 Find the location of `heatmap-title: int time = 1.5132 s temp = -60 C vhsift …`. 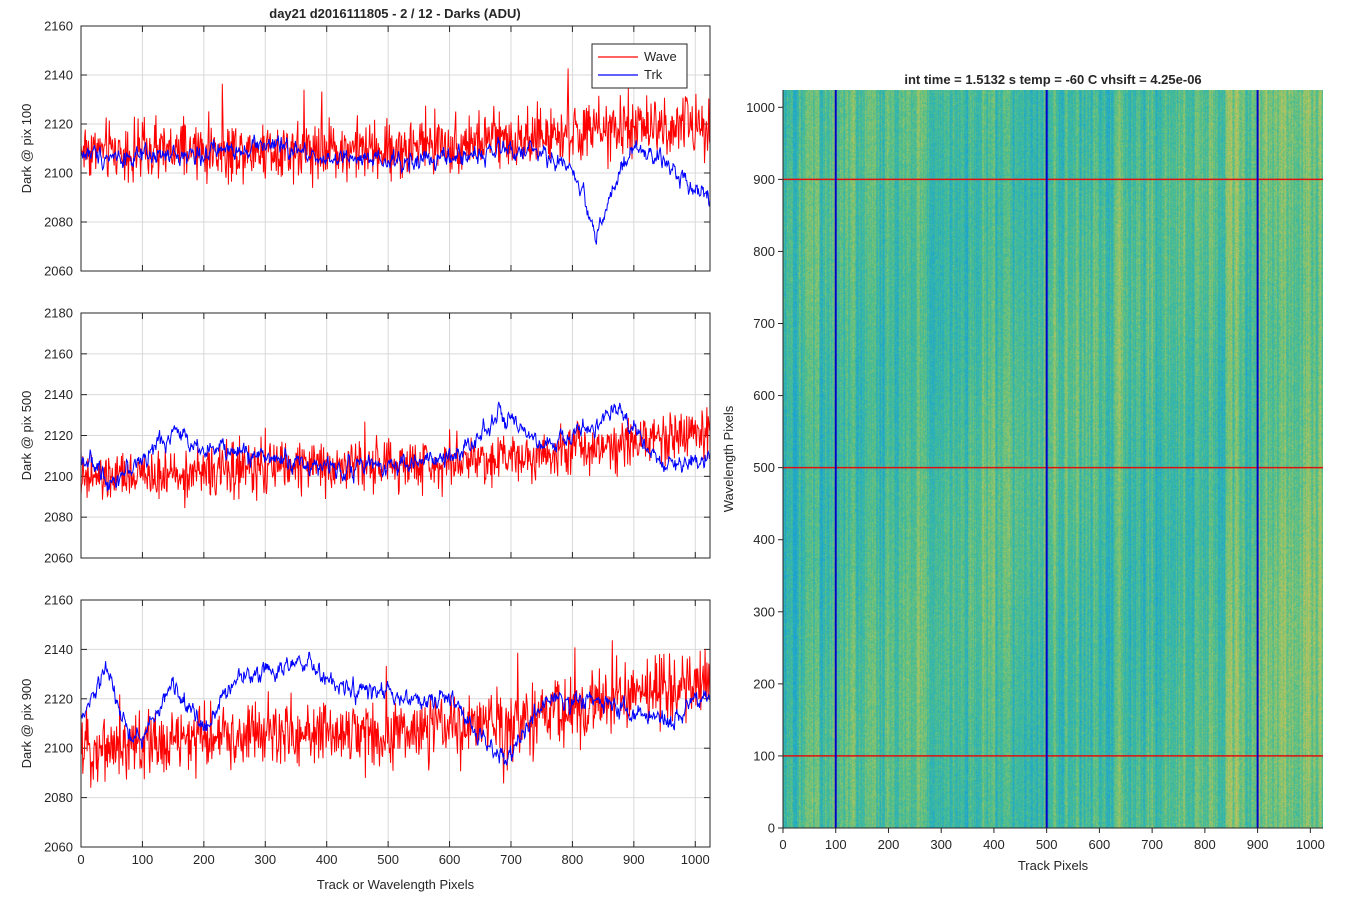

heatmap-title: int time = 1.5132 s temp = -60 C vhsift … is located at coordinates (1052, 79).